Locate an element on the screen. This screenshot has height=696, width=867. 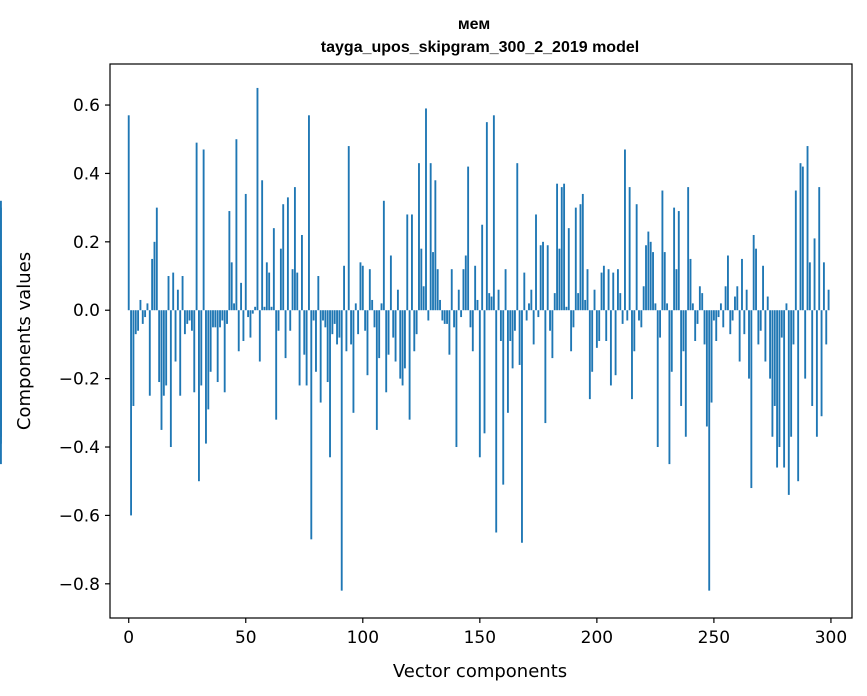
x-tick-label: 300 is located at coordinates (831, 638).